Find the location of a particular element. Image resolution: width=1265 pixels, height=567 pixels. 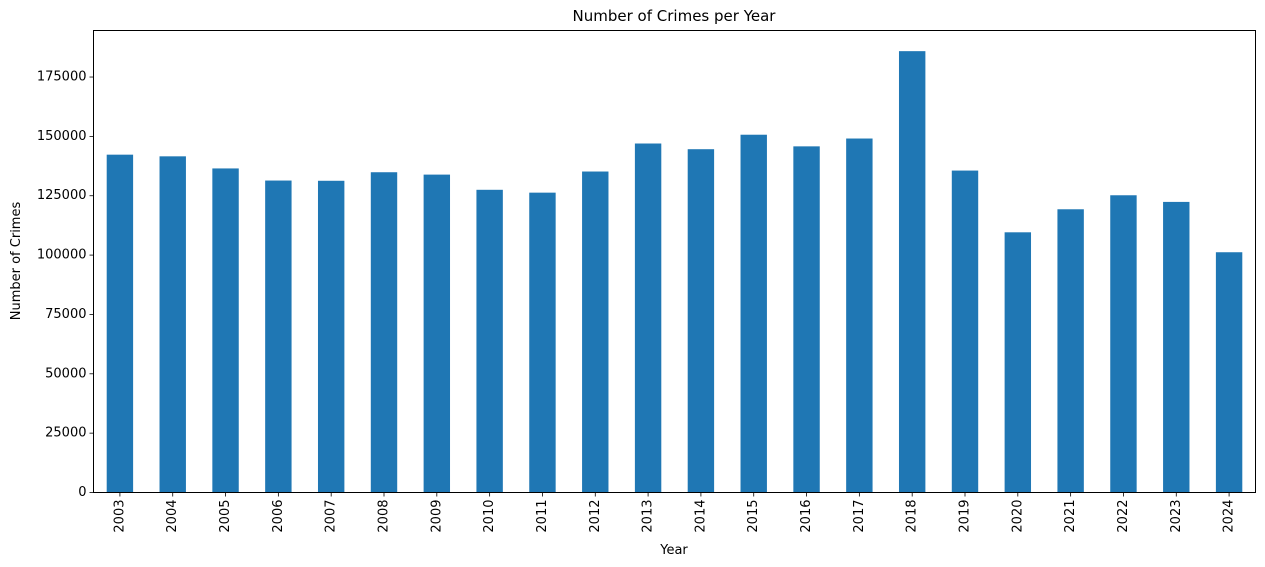

bar-2024 is located at coordinates (1229, 372).